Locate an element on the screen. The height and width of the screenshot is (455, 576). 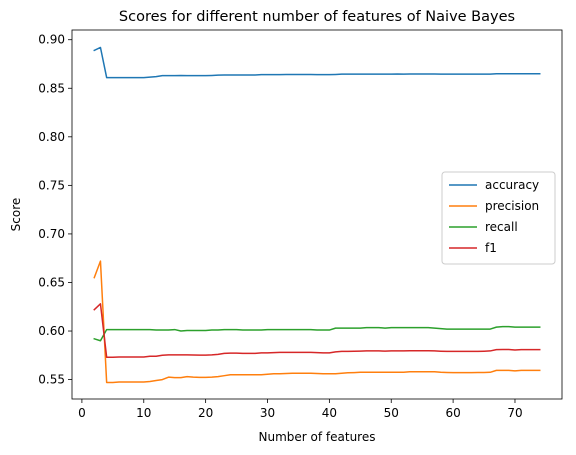
x-axis: 0 10 20 30 40 50 60 70 is located at coordinates (300, 409).